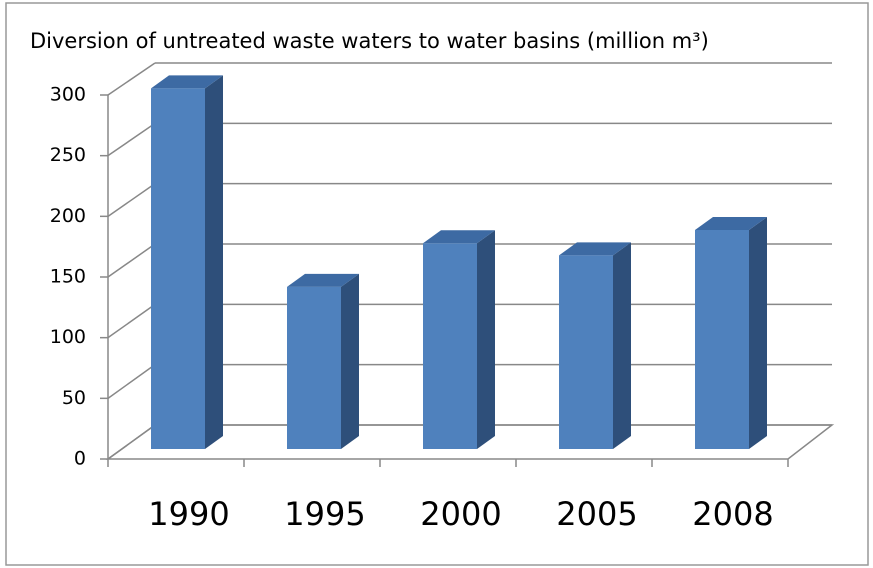  I want to click on x-tick-label: 2008, so click(732, 514).